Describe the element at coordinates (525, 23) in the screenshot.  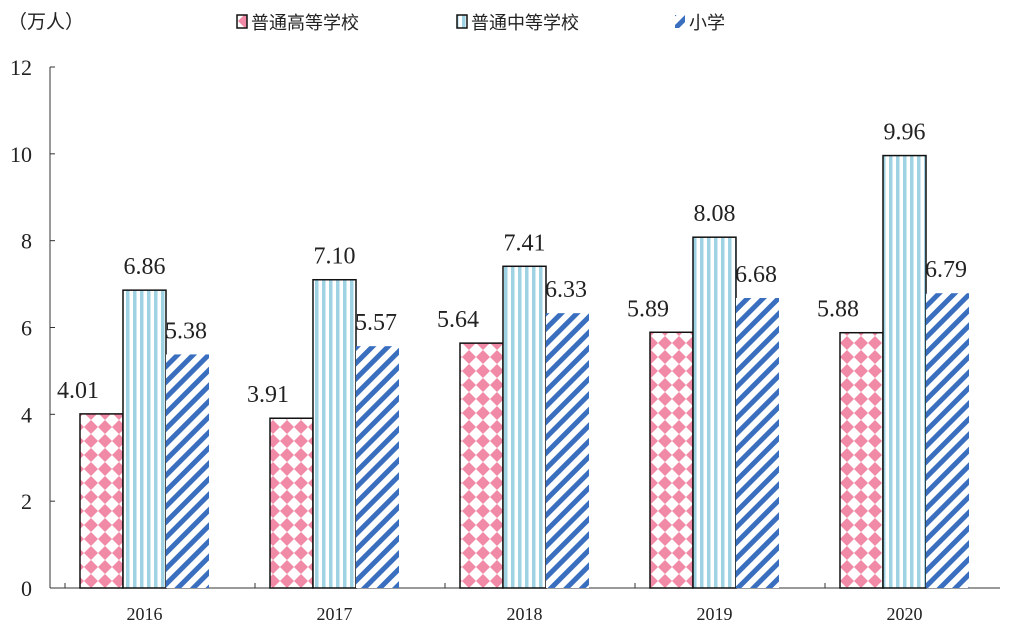
I see `legend-label: 普通中等学校` at that location.